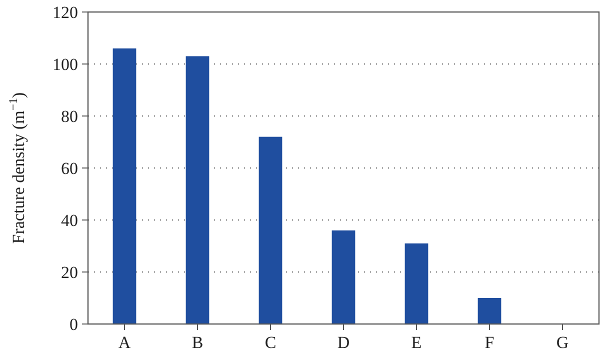 This screenshot has height=361, width=600. Describe the element at coordinates (416, 342) in the screenshot. I see `x-tick-label: E` at that location.